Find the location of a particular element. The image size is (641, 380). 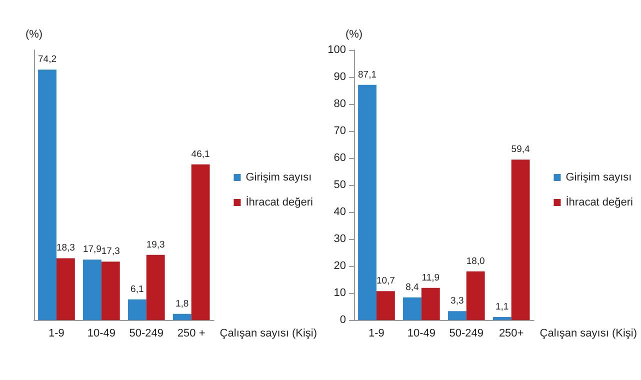

y-tick-label: 90 is located at coordinates (340, 77).